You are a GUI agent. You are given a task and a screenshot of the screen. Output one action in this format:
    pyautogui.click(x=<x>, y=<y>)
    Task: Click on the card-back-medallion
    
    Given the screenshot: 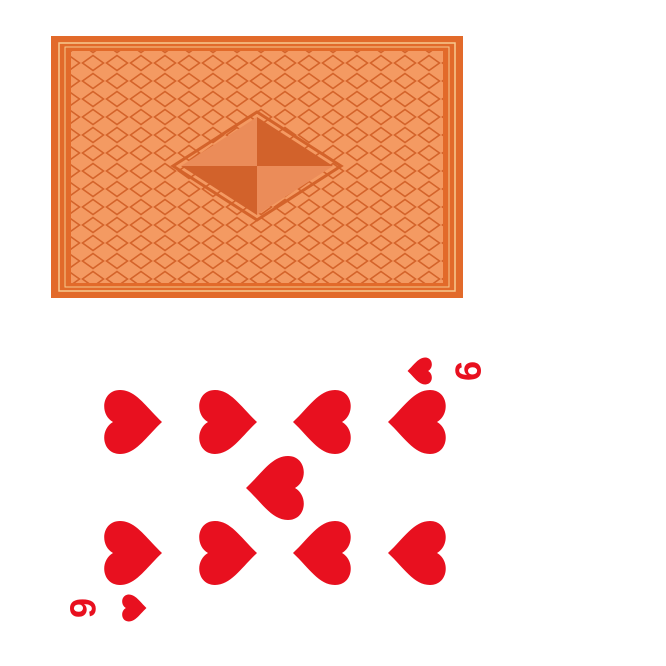 What is the action you would take?
    pyautogui.click(x=257, y=166)
    